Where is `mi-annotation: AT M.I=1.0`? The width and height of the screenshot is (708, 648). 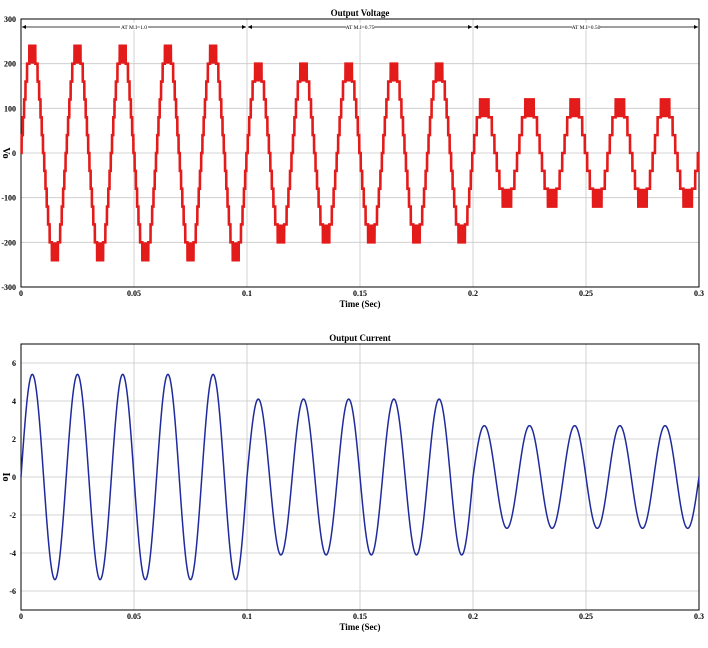
mi-annotation: AT M.I=1.0 is located at coordinates (134, 28).